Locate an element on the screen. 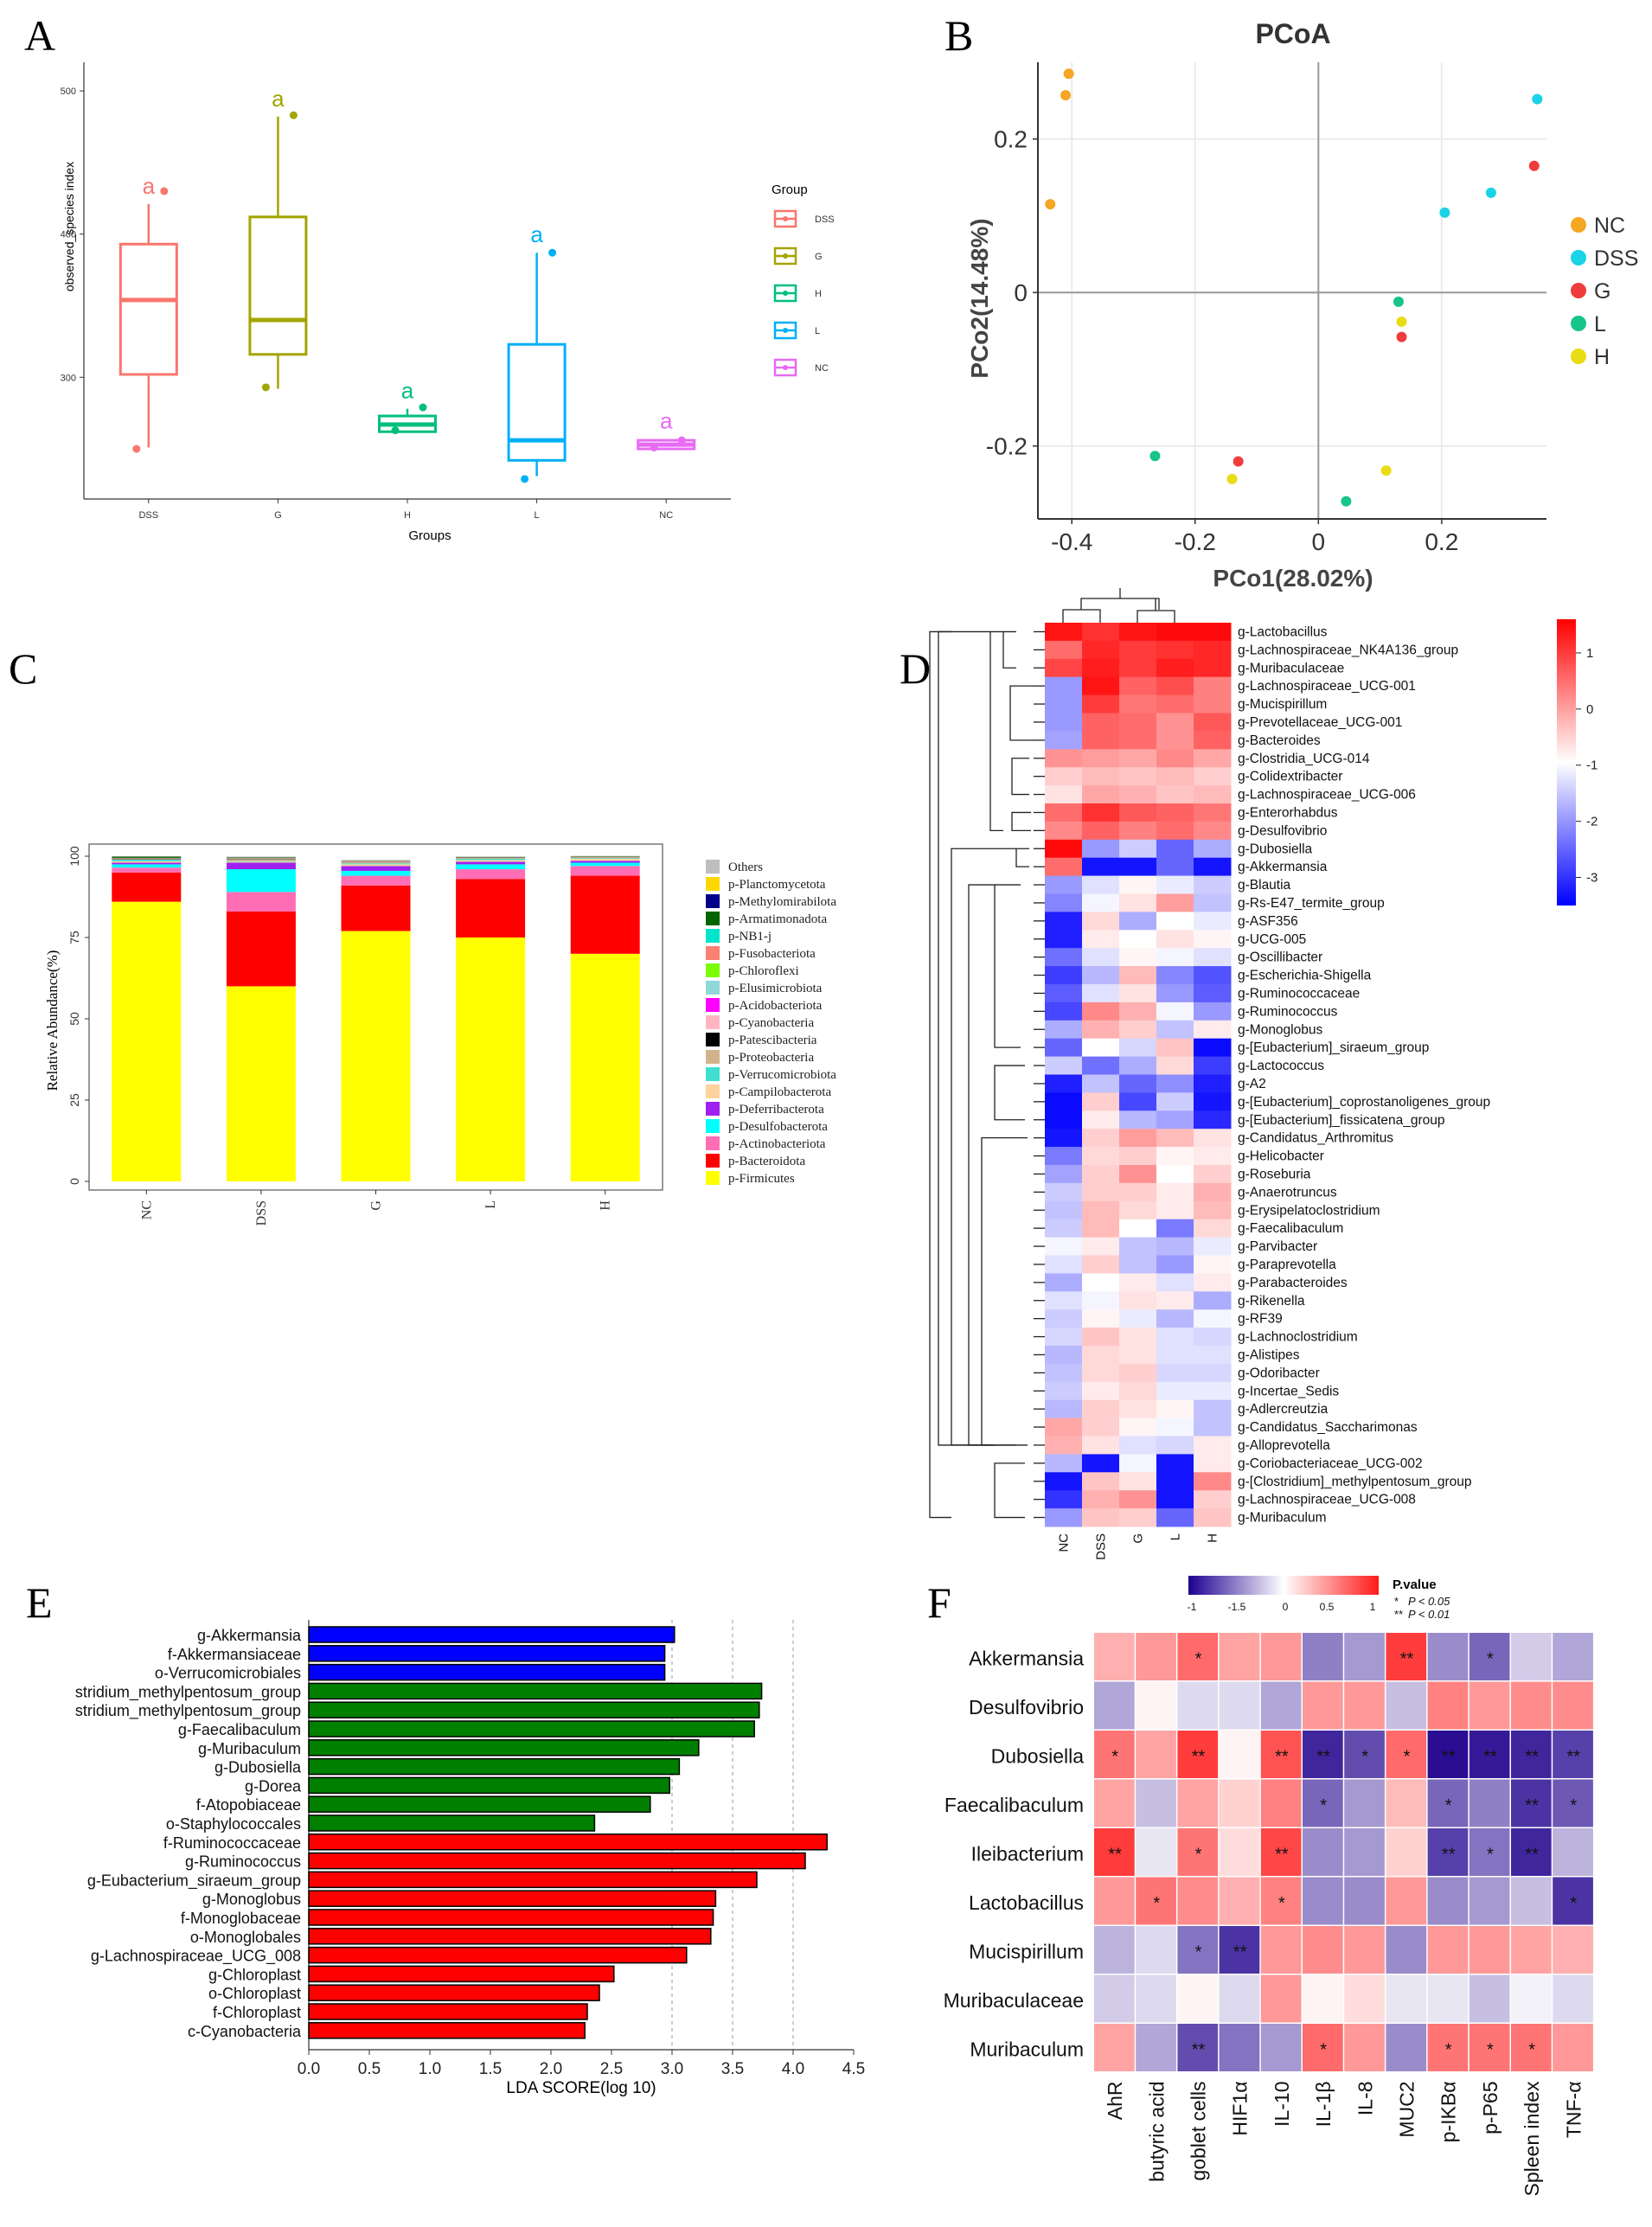 Image resolution: width=1652 pixels, height=2227 pixels. box-point is located at coordinates (265, 387).